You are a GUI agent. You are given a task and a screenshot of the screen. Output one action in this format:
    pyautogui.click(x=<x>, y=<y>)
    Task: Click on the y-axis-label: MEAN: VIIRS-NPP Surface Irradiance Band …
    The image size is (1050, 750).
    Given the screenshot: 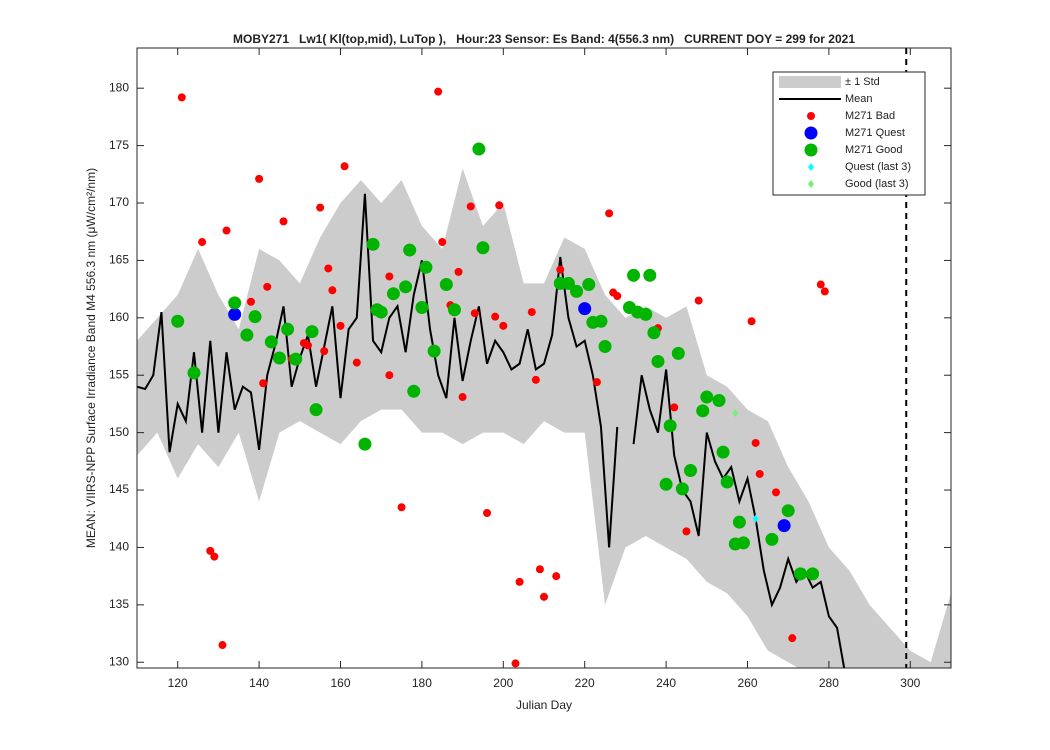 What is the action you would take?
    pyautogui.click(x=91, y=358)
    